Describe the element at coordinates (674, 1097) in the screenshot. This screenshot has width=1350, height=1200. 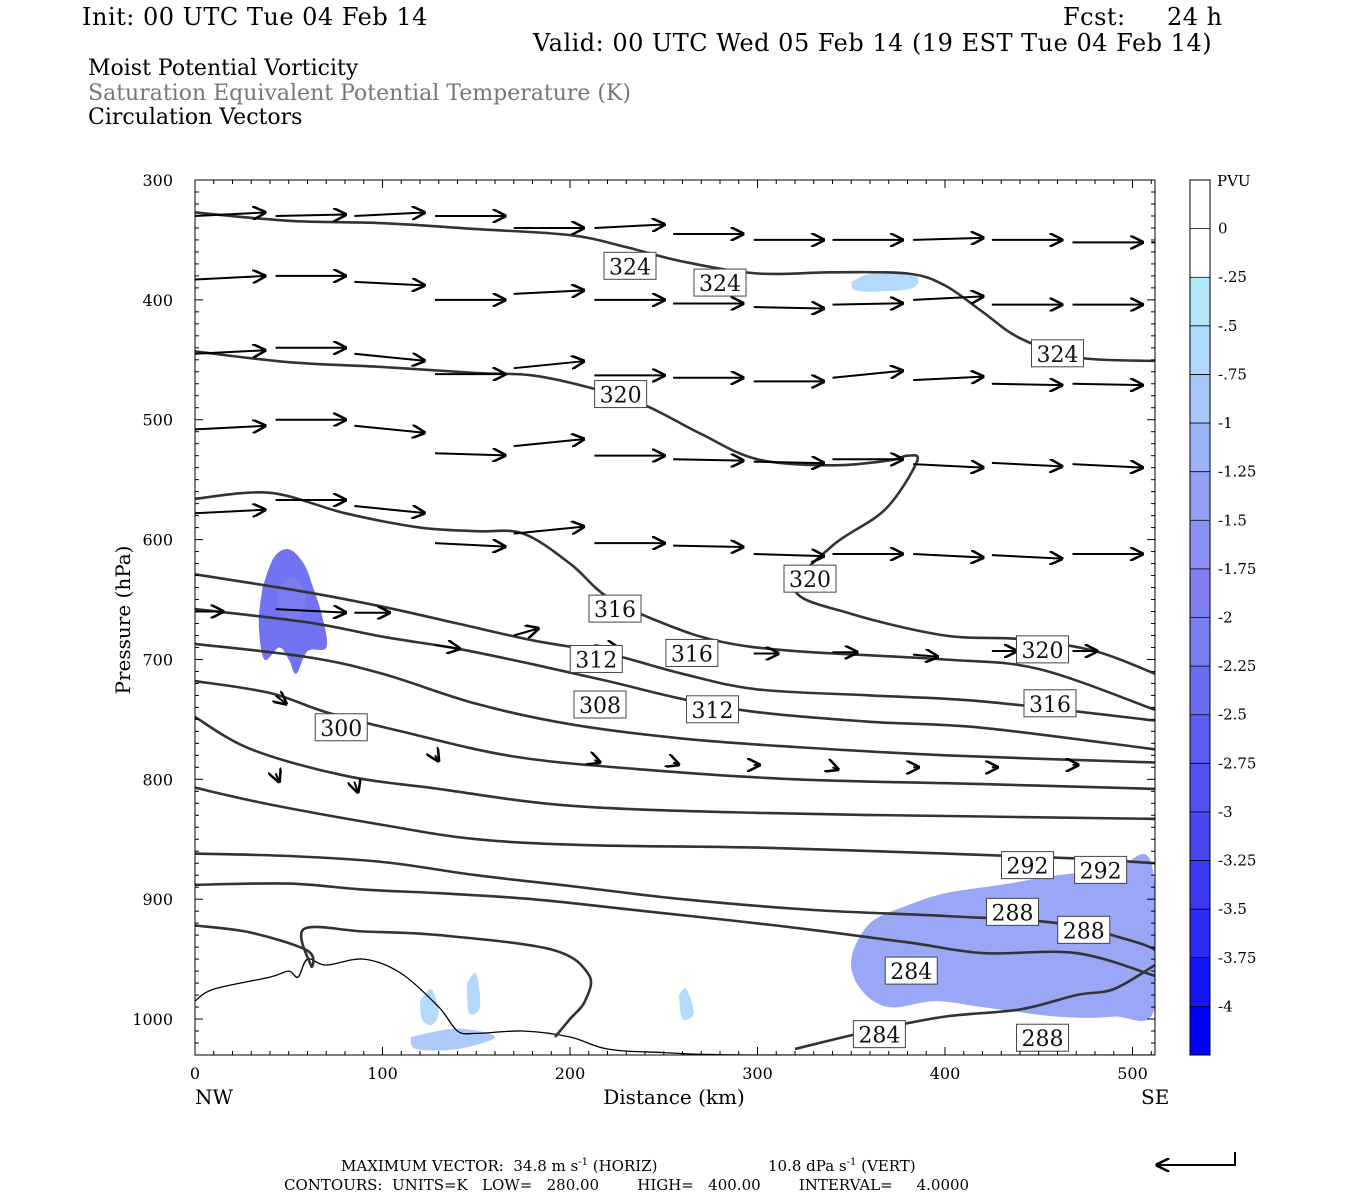
I see `x-axis-label: Distance (km)` at that location.